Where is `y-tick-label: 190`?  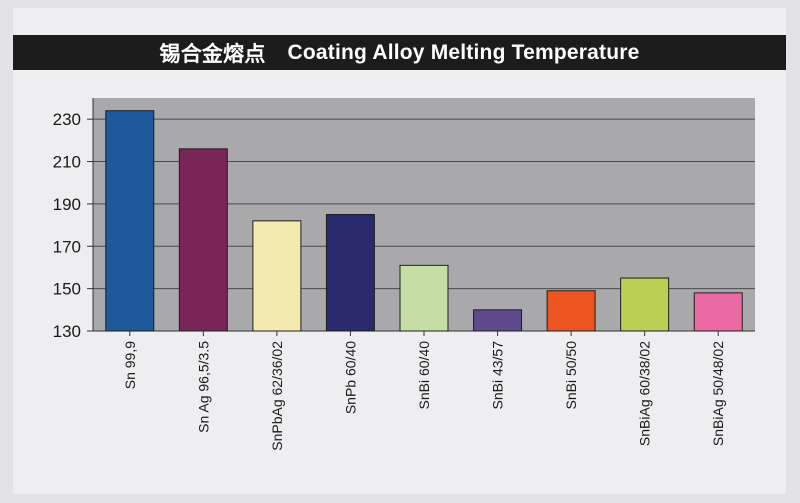
y-tick-label: 190 is located at coordinates (67, 204).